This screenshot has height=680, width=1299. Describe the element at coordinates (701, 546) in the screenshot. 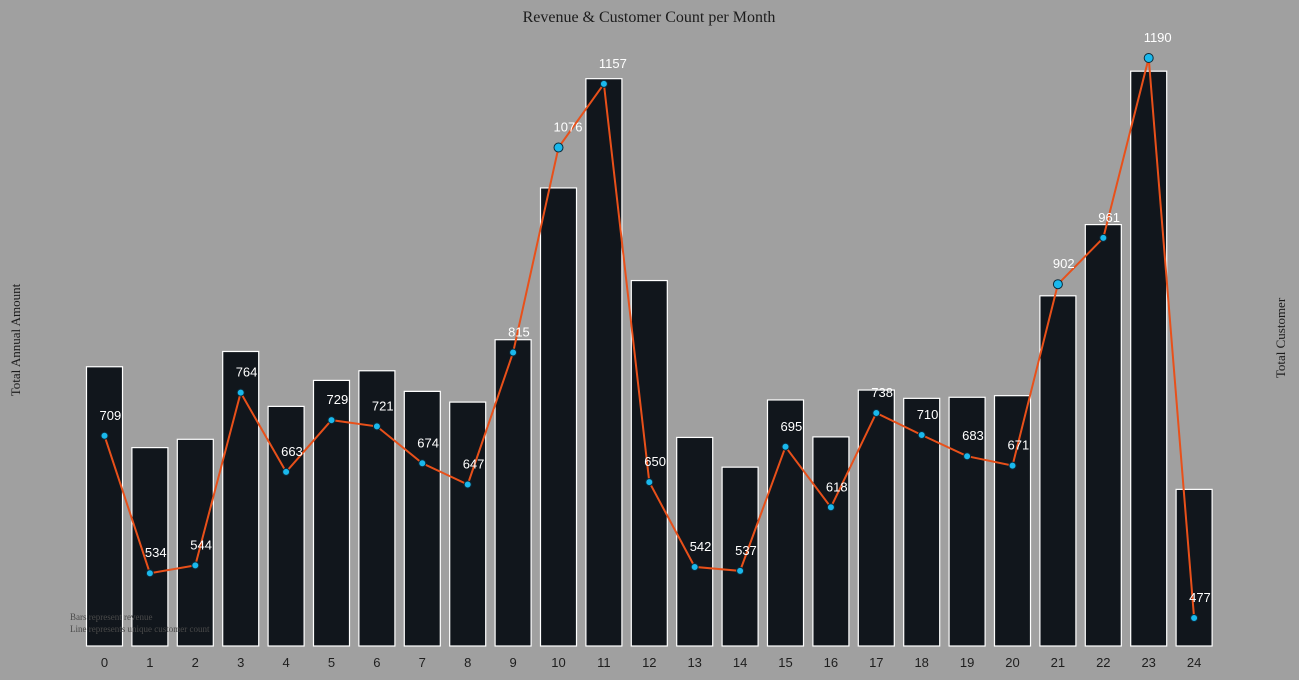

I see `data-label-13: 542` at that location.